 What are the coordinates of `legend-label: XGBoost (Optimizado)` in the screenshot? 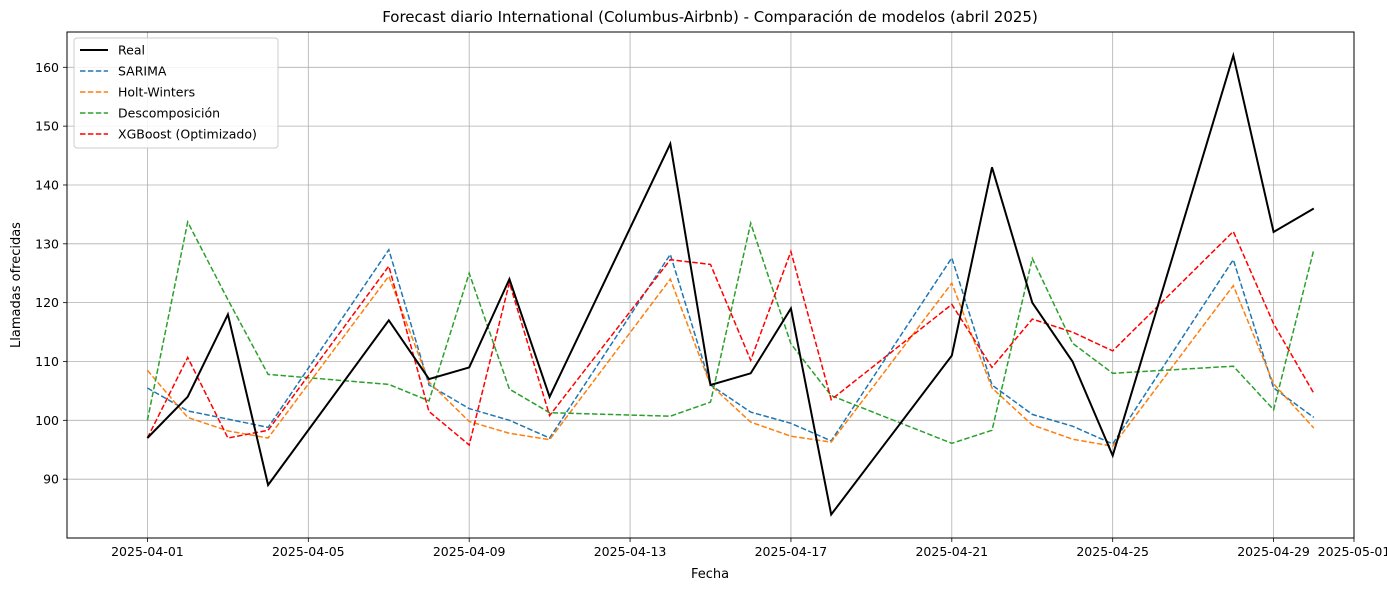 It's located at (187, 134).